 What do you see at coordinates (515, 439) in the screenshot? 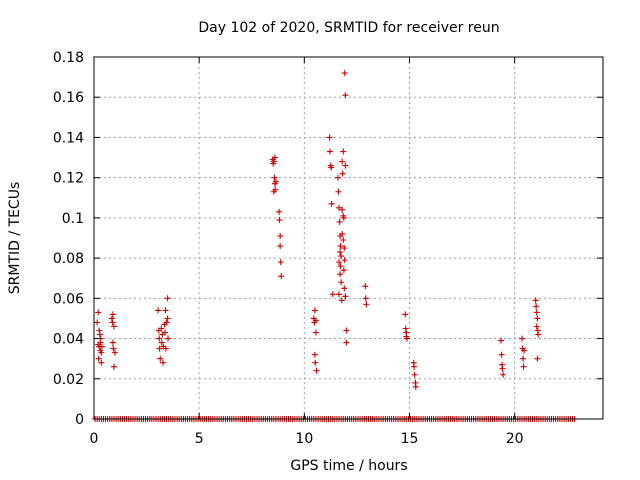
I see `x-tick-label: 20` at bounding box center [515, 439].